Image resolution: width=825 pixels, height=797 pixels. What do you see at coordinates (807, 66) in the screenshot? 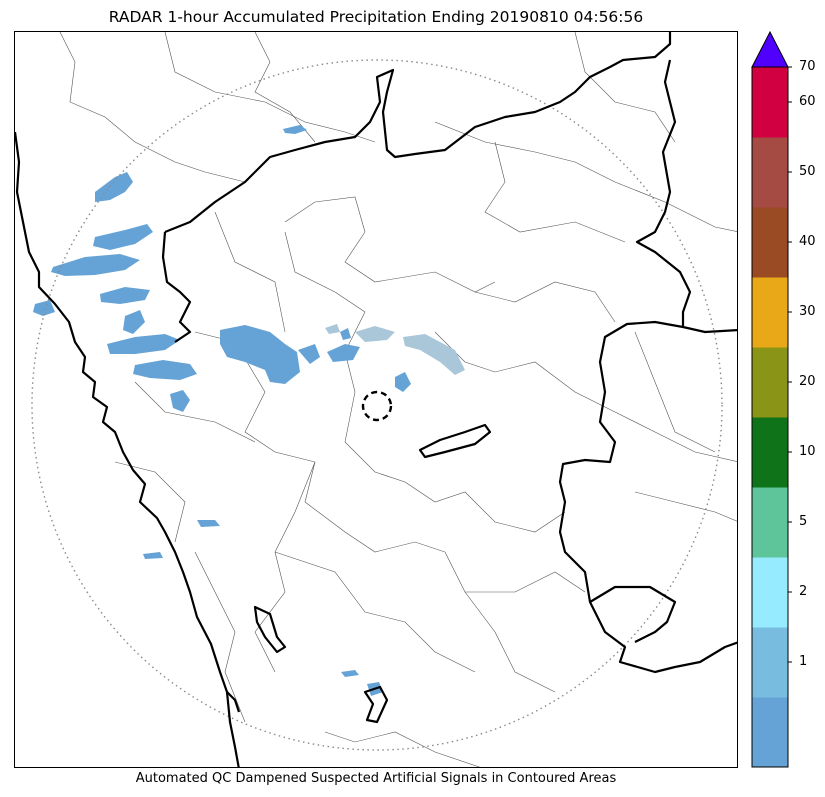
I see `colorbar-tick-label: 70` at bounding box center [807, 66].